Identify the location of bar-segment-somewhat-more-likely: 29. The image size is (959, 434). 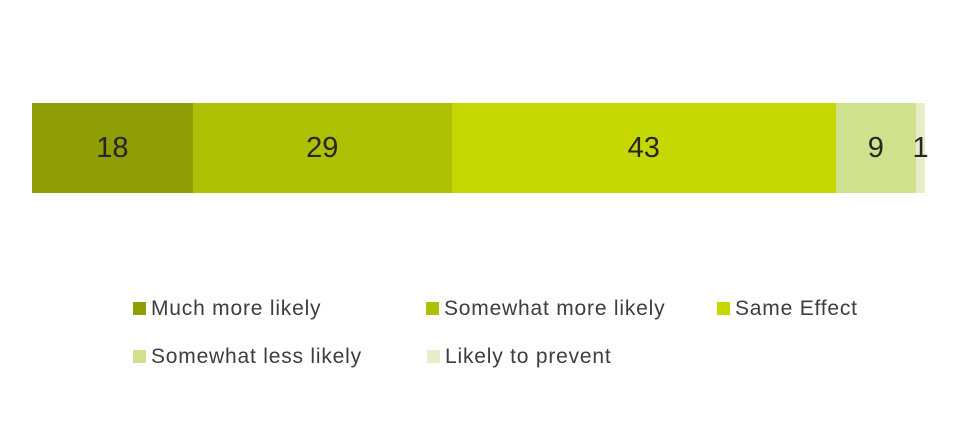
(322, 148).